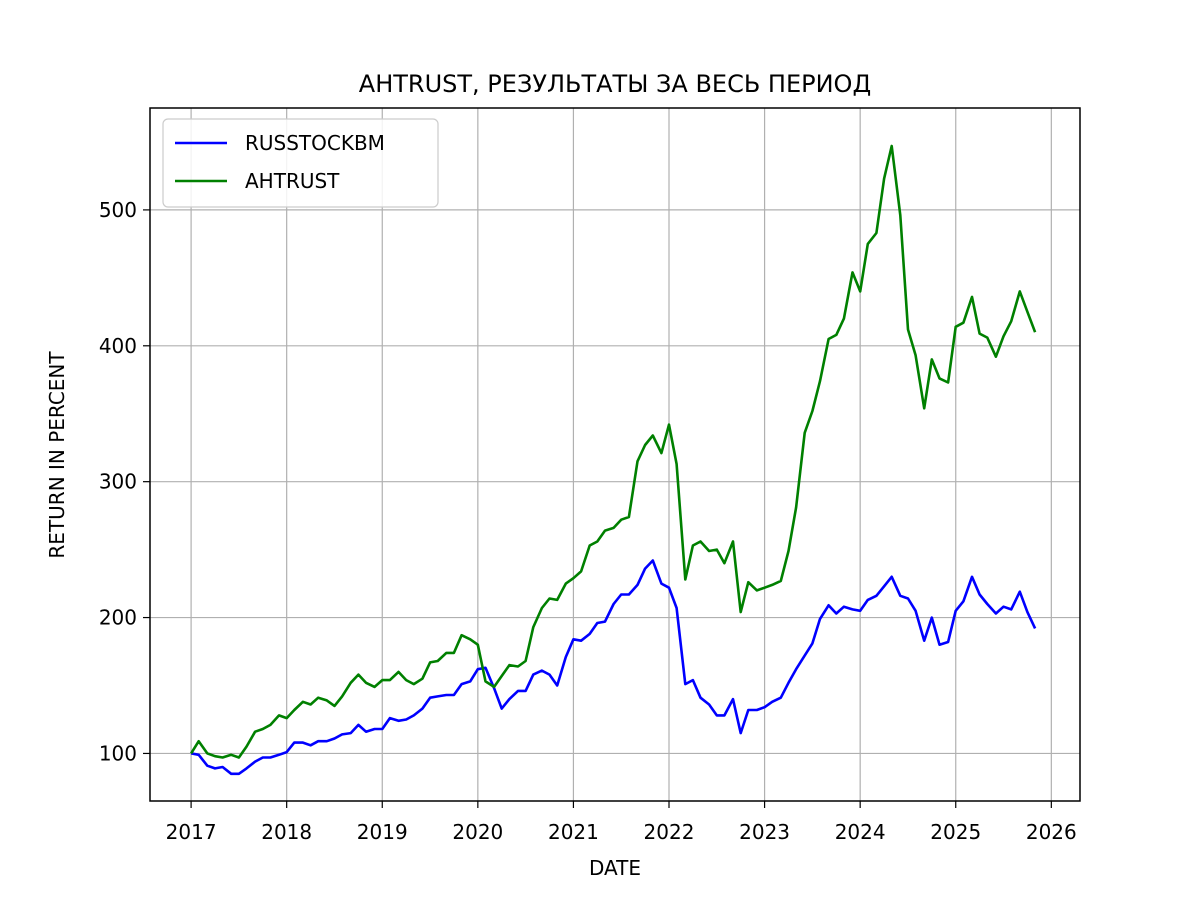  I want to click on x-tick-label: 2019, so click(382, 832).